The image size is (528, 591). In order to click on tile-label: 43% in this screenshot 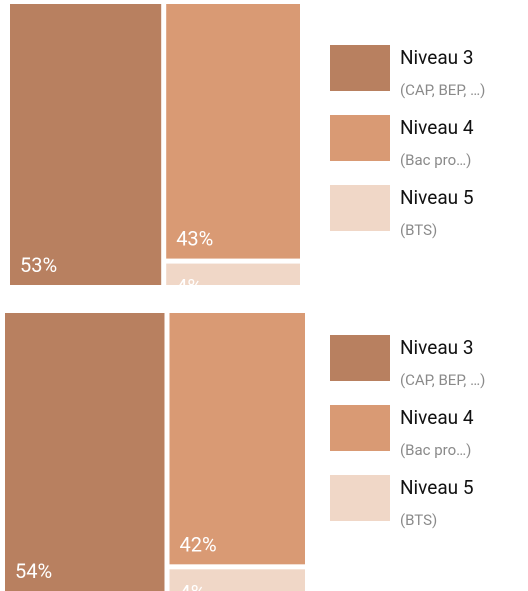, I will do `click(194, 239)`.